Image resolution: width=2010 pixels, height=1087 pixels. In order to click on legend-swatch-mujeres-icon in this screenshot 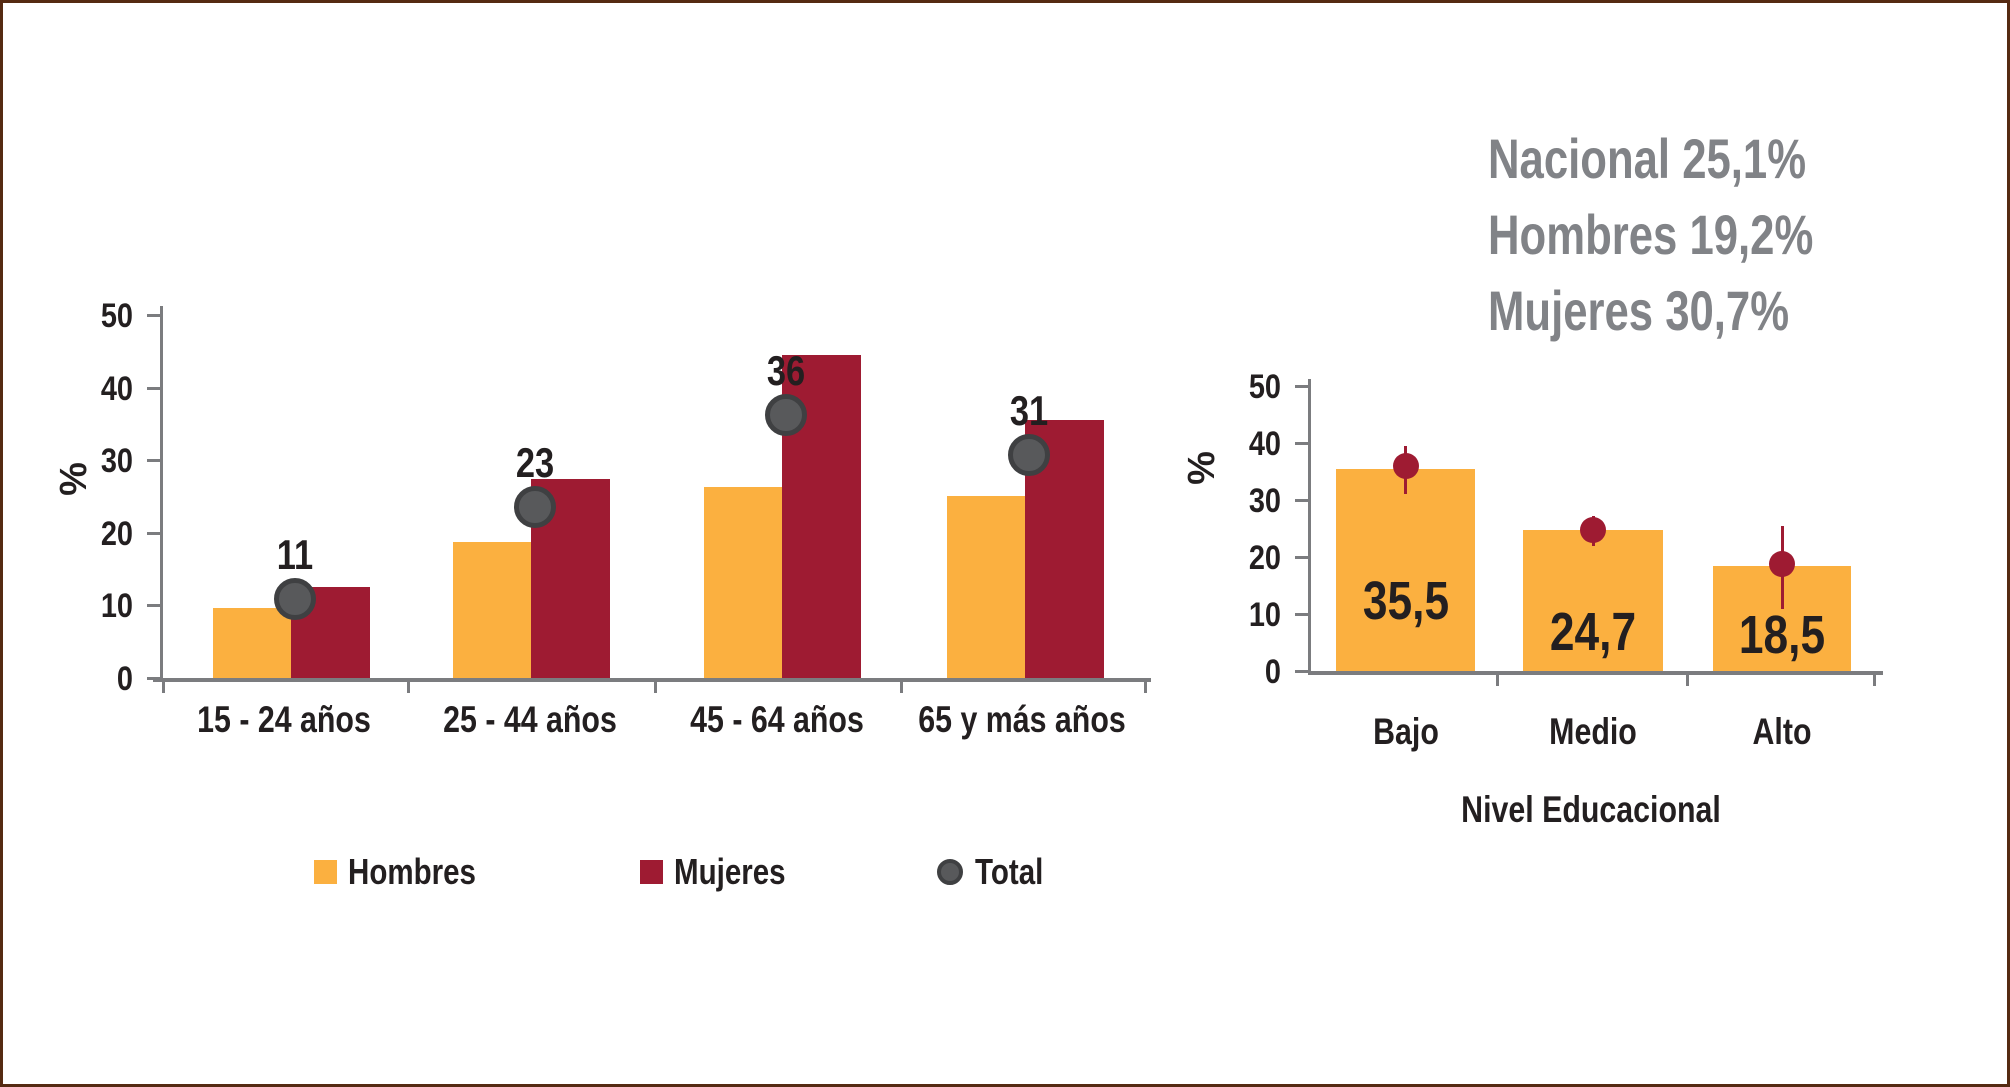, I will do `click(651, 872)`.